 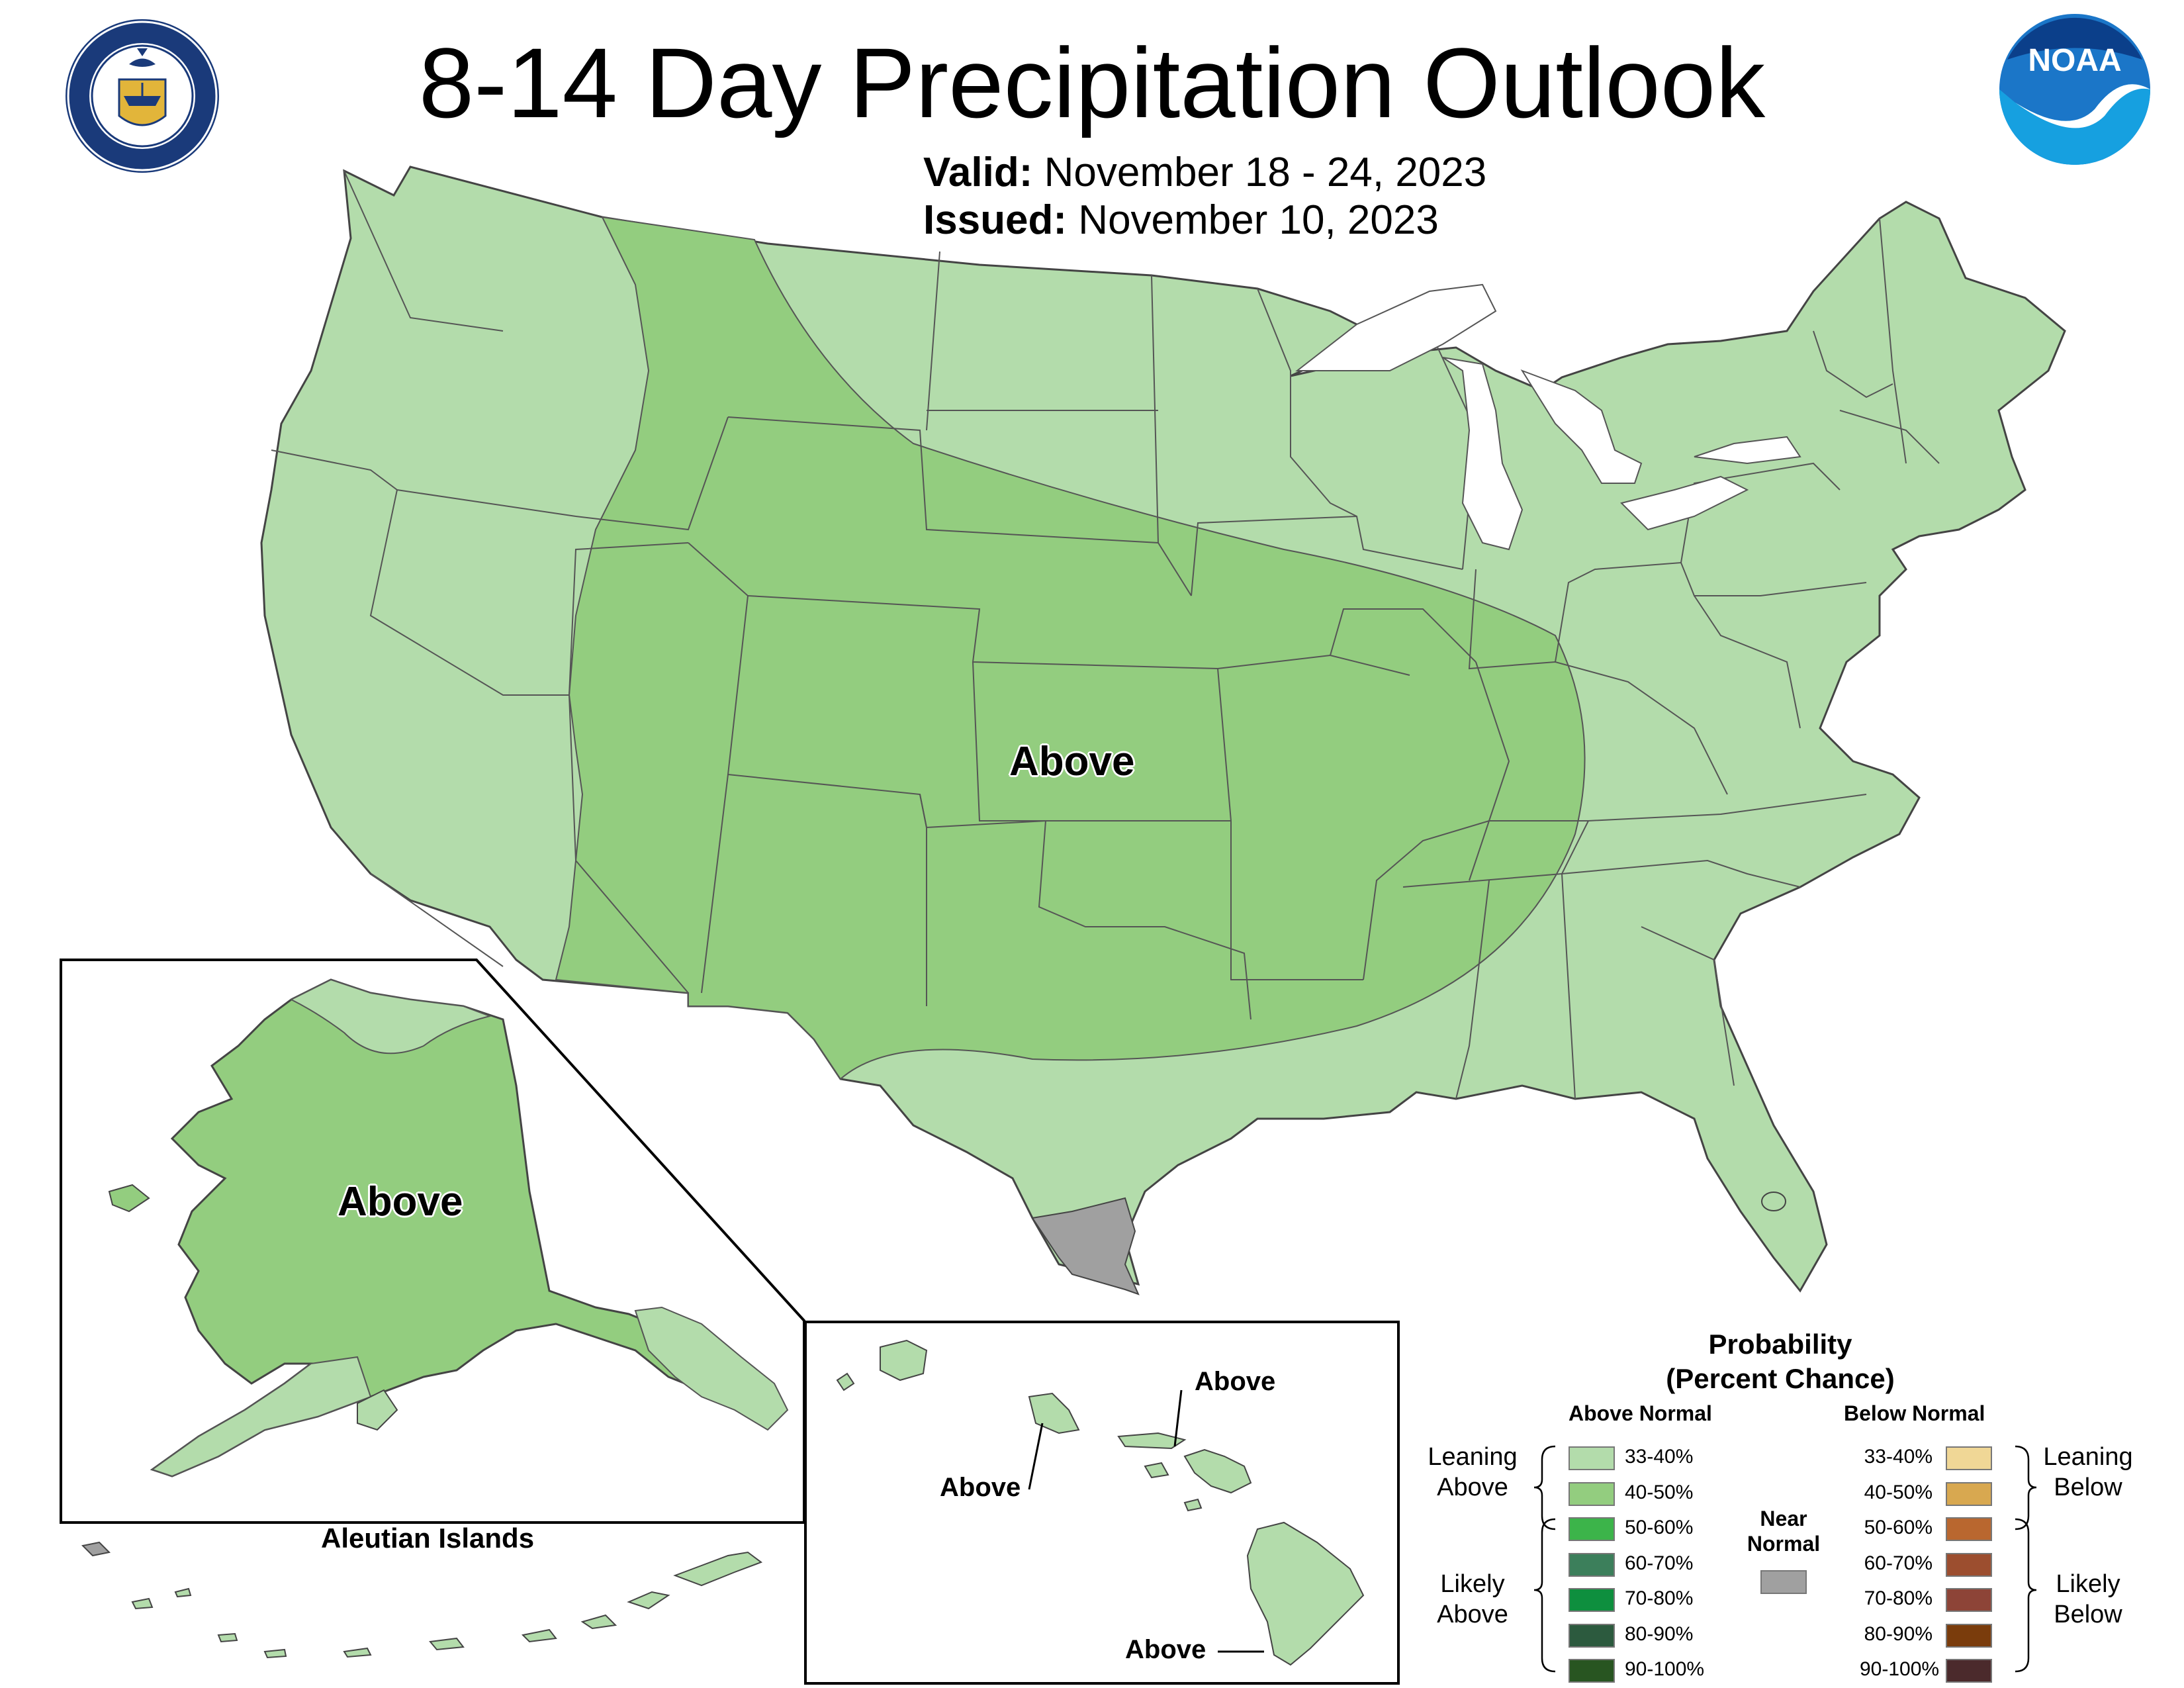 I want to click on valid-label: Valid:, so click(x=978, y=173).